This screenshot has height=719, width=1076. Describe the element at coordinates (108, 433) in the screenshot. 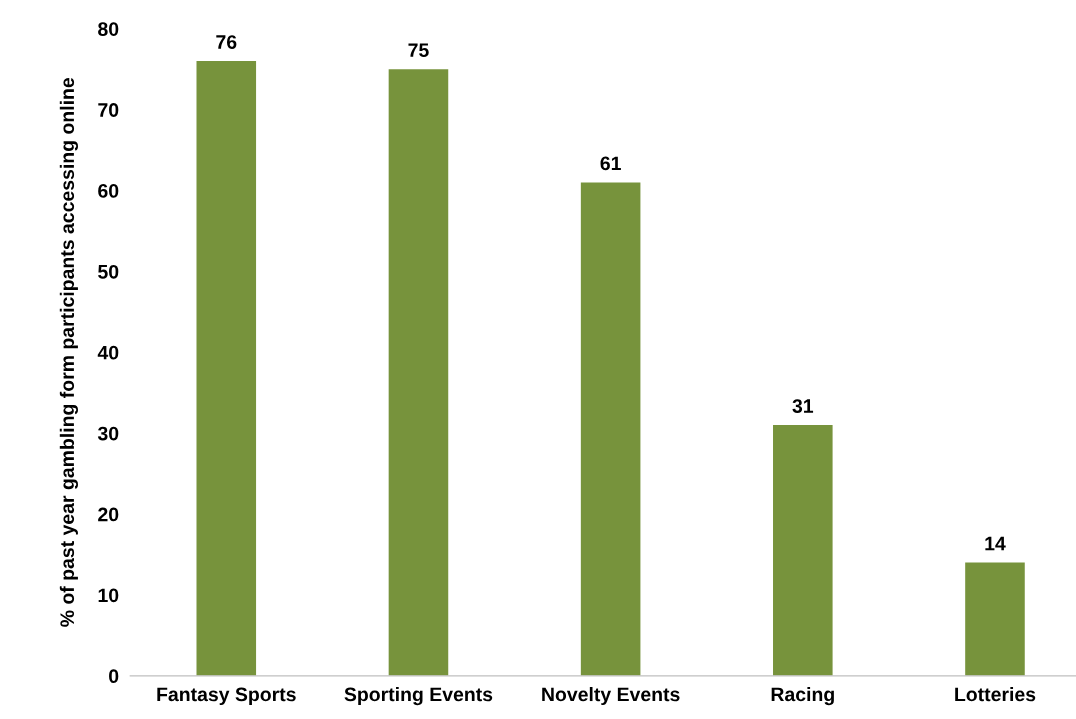

I see `y-tick-label: 30` at that location.